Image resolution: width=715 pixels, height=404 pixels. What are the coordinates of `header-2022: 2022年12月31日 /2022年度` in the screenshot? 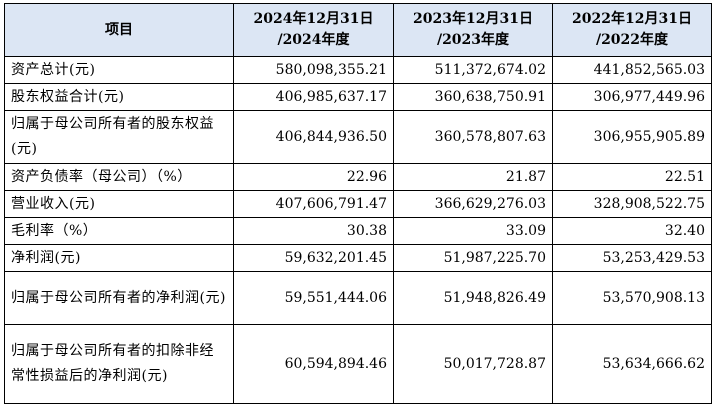 It's located at (632, 30).